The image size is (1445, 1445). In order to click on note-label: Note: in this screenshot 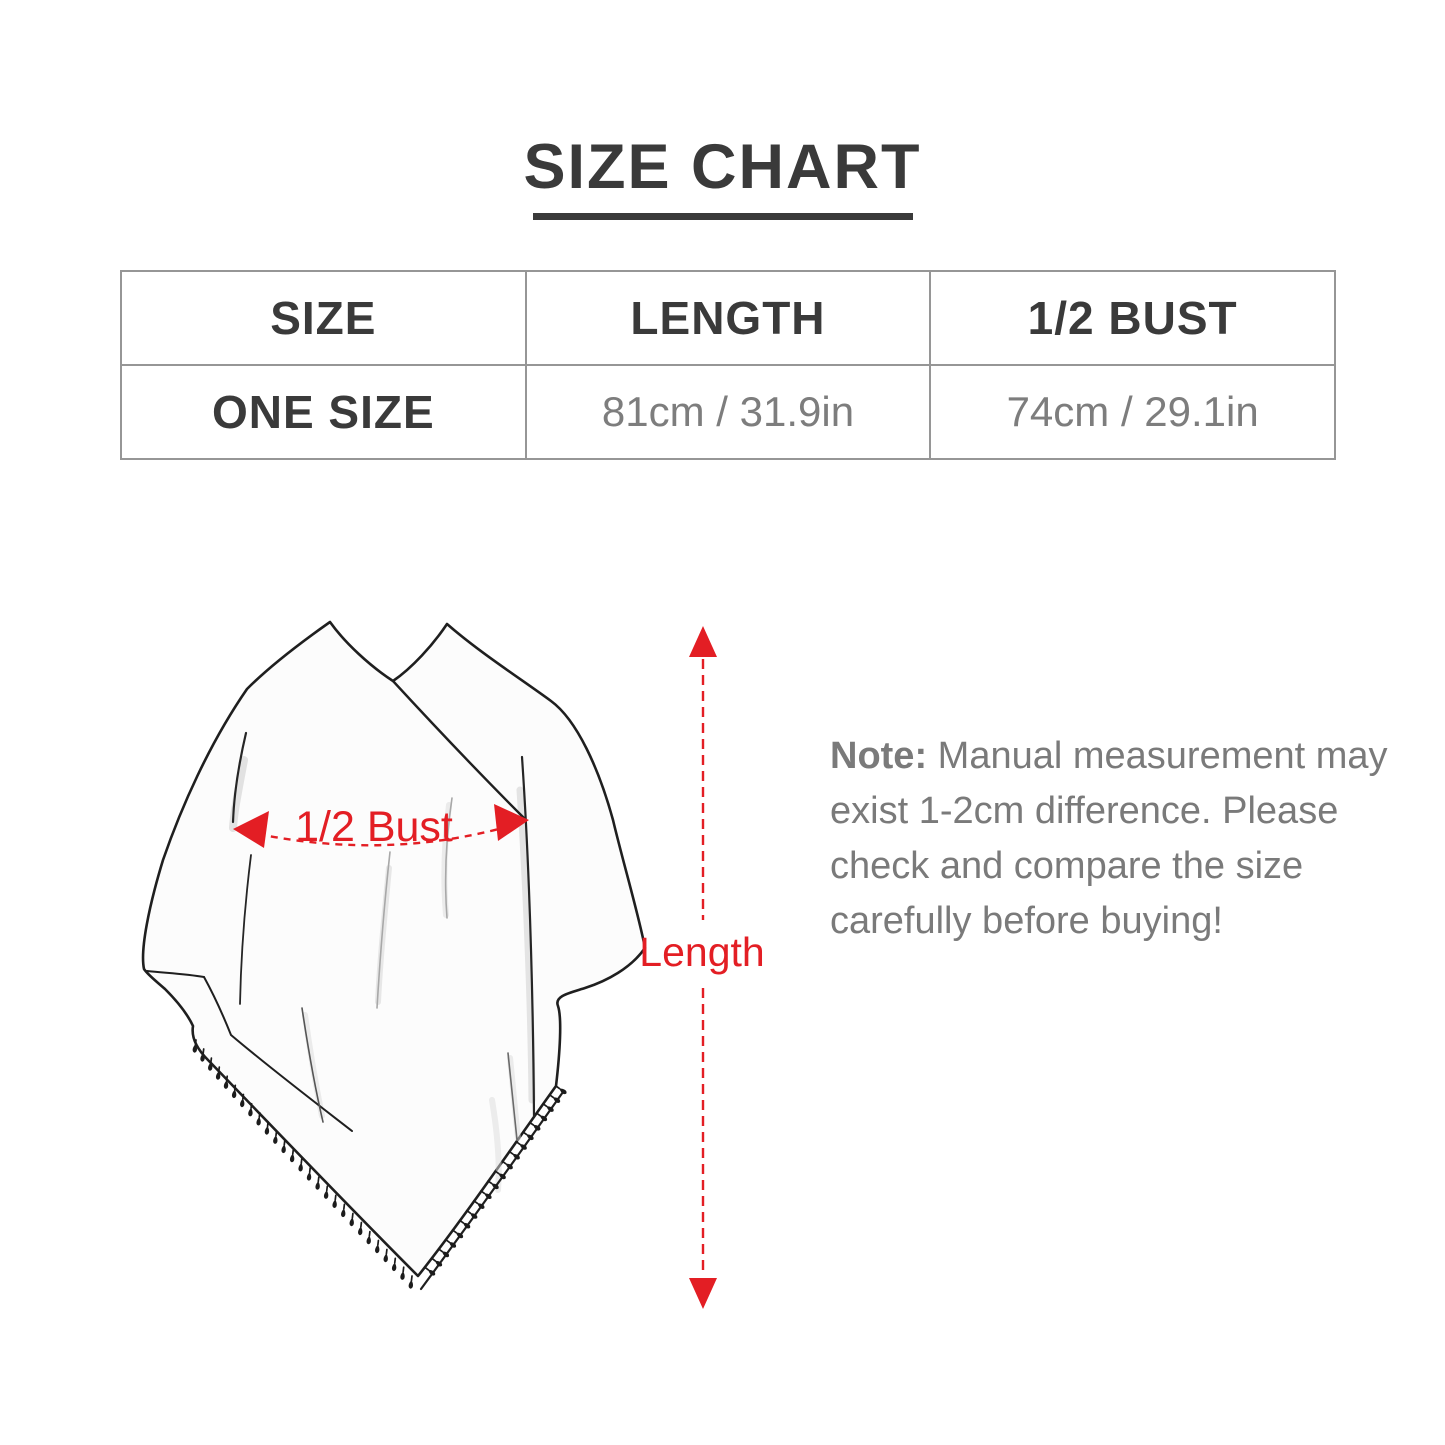, I will do `click(879, 756)`.